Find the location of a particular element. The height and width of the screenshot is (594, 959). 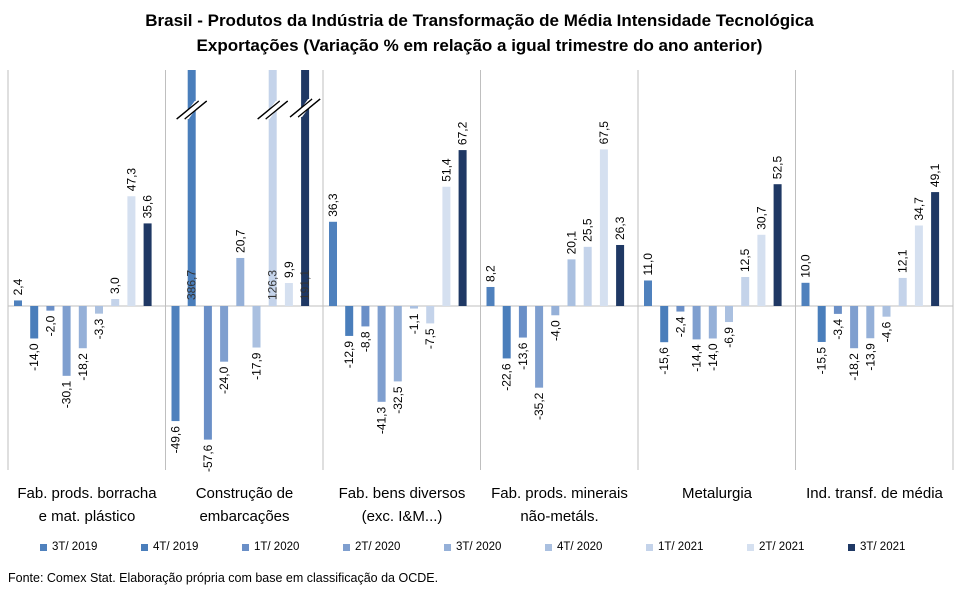

data-label: -13,9 is located at coordinates (870, 357).